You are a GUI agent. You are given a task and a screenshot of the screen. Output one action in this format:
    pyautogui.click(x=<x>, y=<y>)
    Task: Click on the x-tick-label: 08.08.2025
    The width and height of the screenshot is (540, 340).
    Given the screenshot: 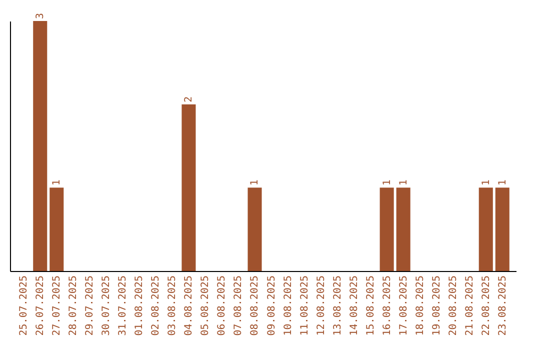 What is the action you would take?
    pyautogui.click(x=255, y=306)
    